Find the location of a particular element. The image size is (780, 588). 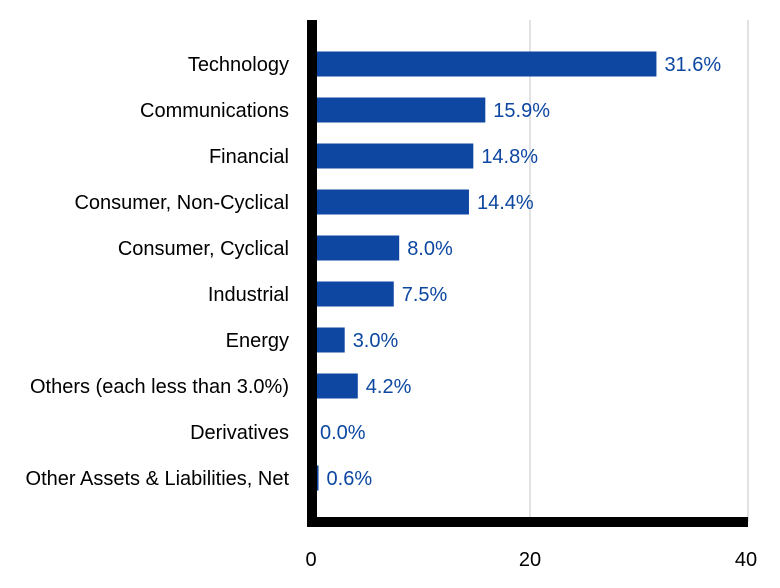

value-label-7: 4.2% is located at coordinates (389, 387).